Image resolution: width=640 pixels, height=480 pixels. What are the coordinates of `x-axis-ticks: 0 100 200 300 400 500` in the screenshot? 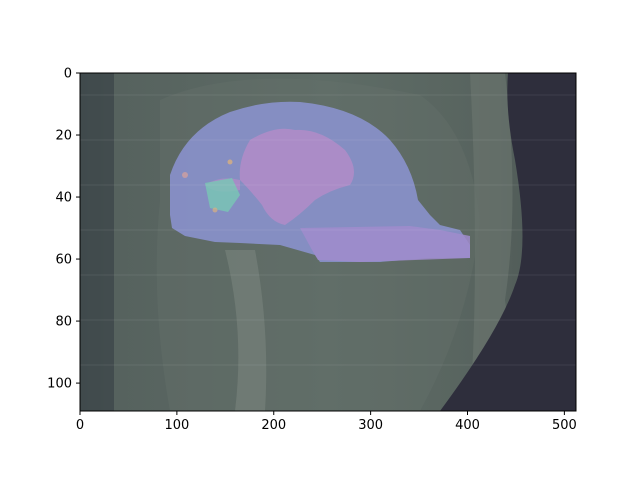 It's located at (326, 422).